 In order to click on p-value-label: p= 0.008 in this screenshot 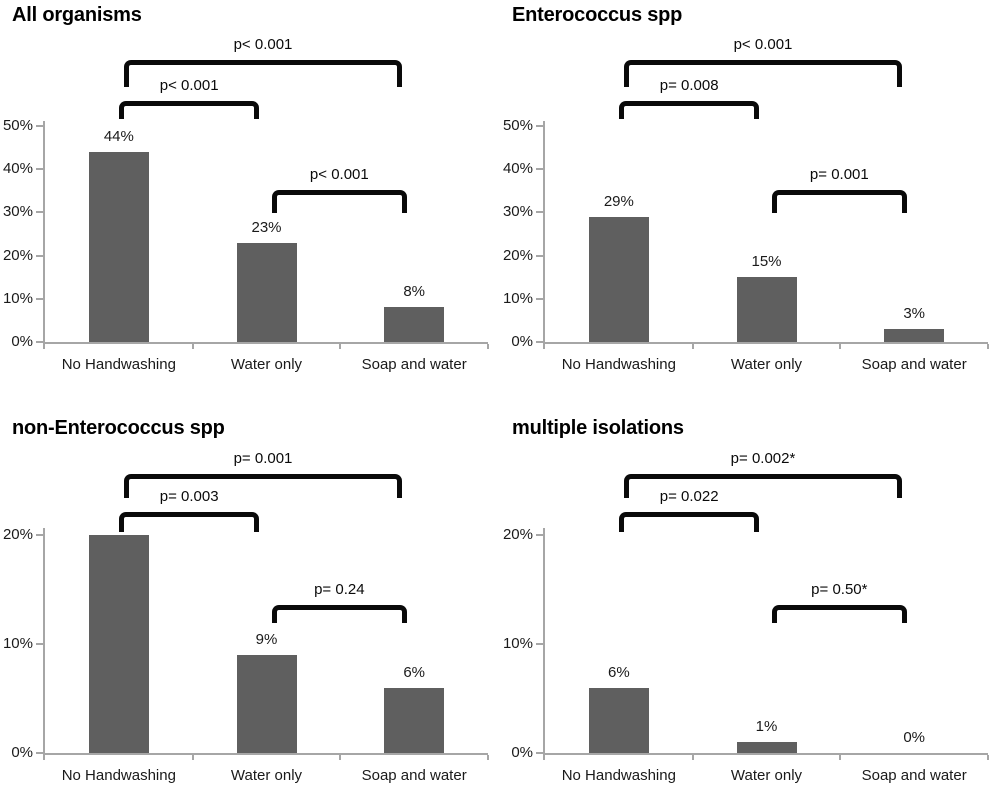, I will do `click(689, 85)`.